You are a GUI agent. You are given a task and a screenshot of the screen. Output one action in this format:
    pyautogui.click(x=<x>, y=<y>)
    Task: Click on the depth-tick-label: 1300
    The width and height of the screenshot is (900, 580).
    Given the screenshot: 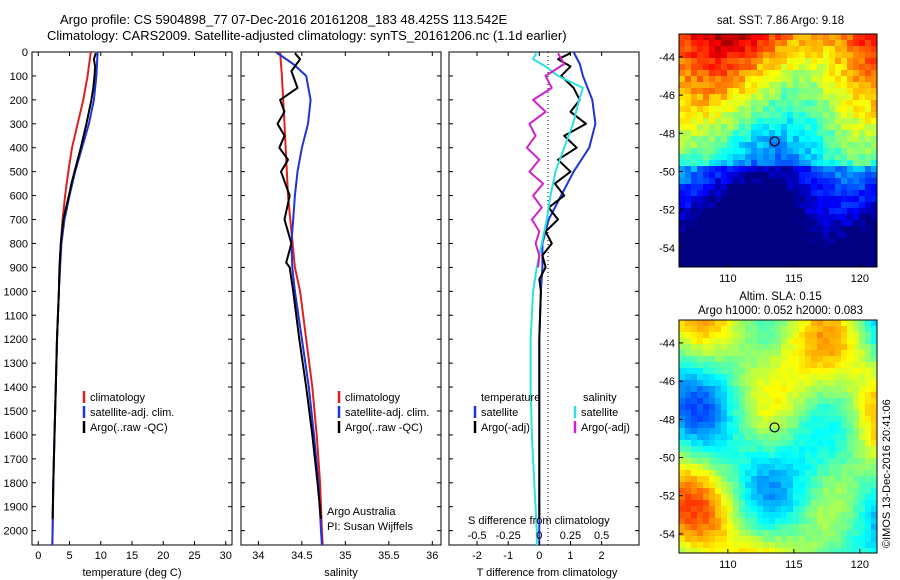 What is the action you would take?
    pyautogui.click(x=16, y=364)
    